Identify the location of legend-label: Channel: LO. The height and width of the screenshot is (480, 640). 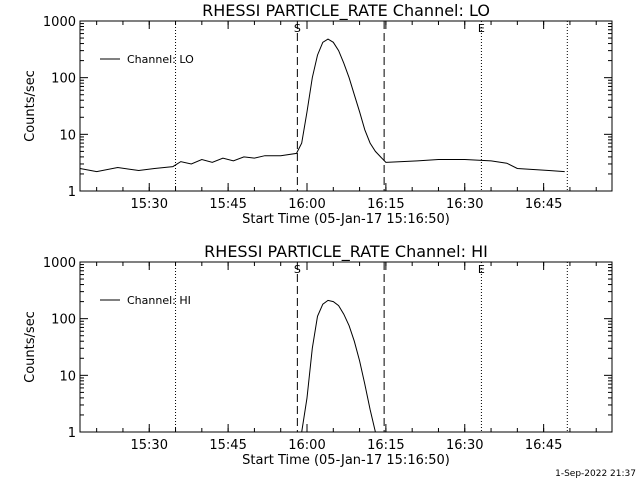
(160, 59).